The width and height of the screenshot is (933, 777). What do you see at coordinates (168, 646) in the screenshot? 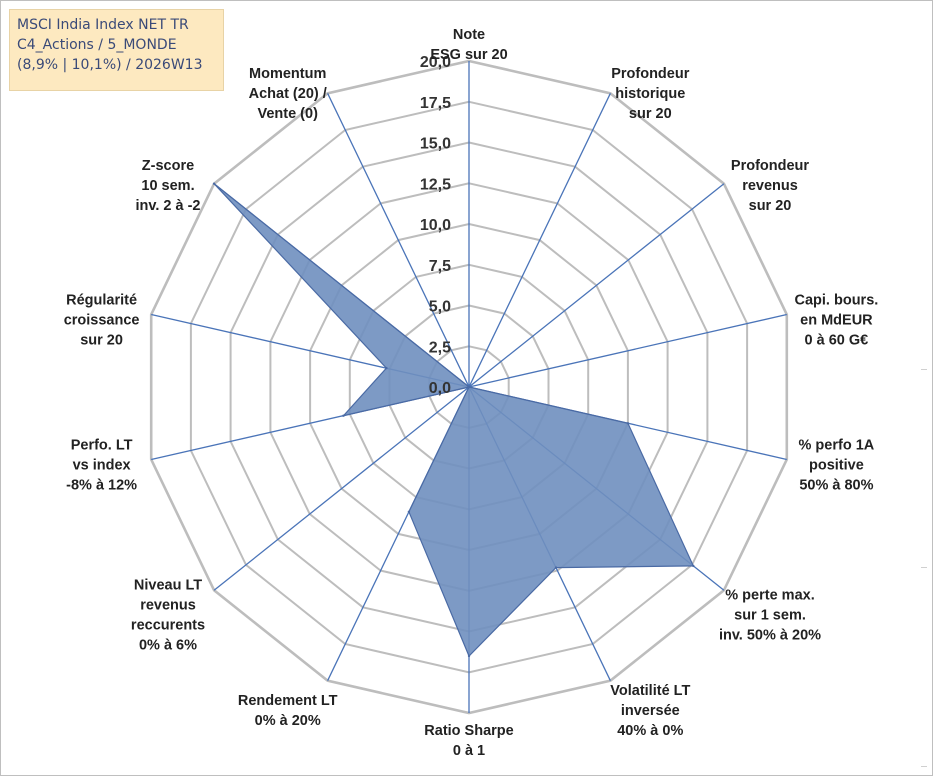
I see `axis-label-line: 0% à 6%` at bounding box center [168, 646].